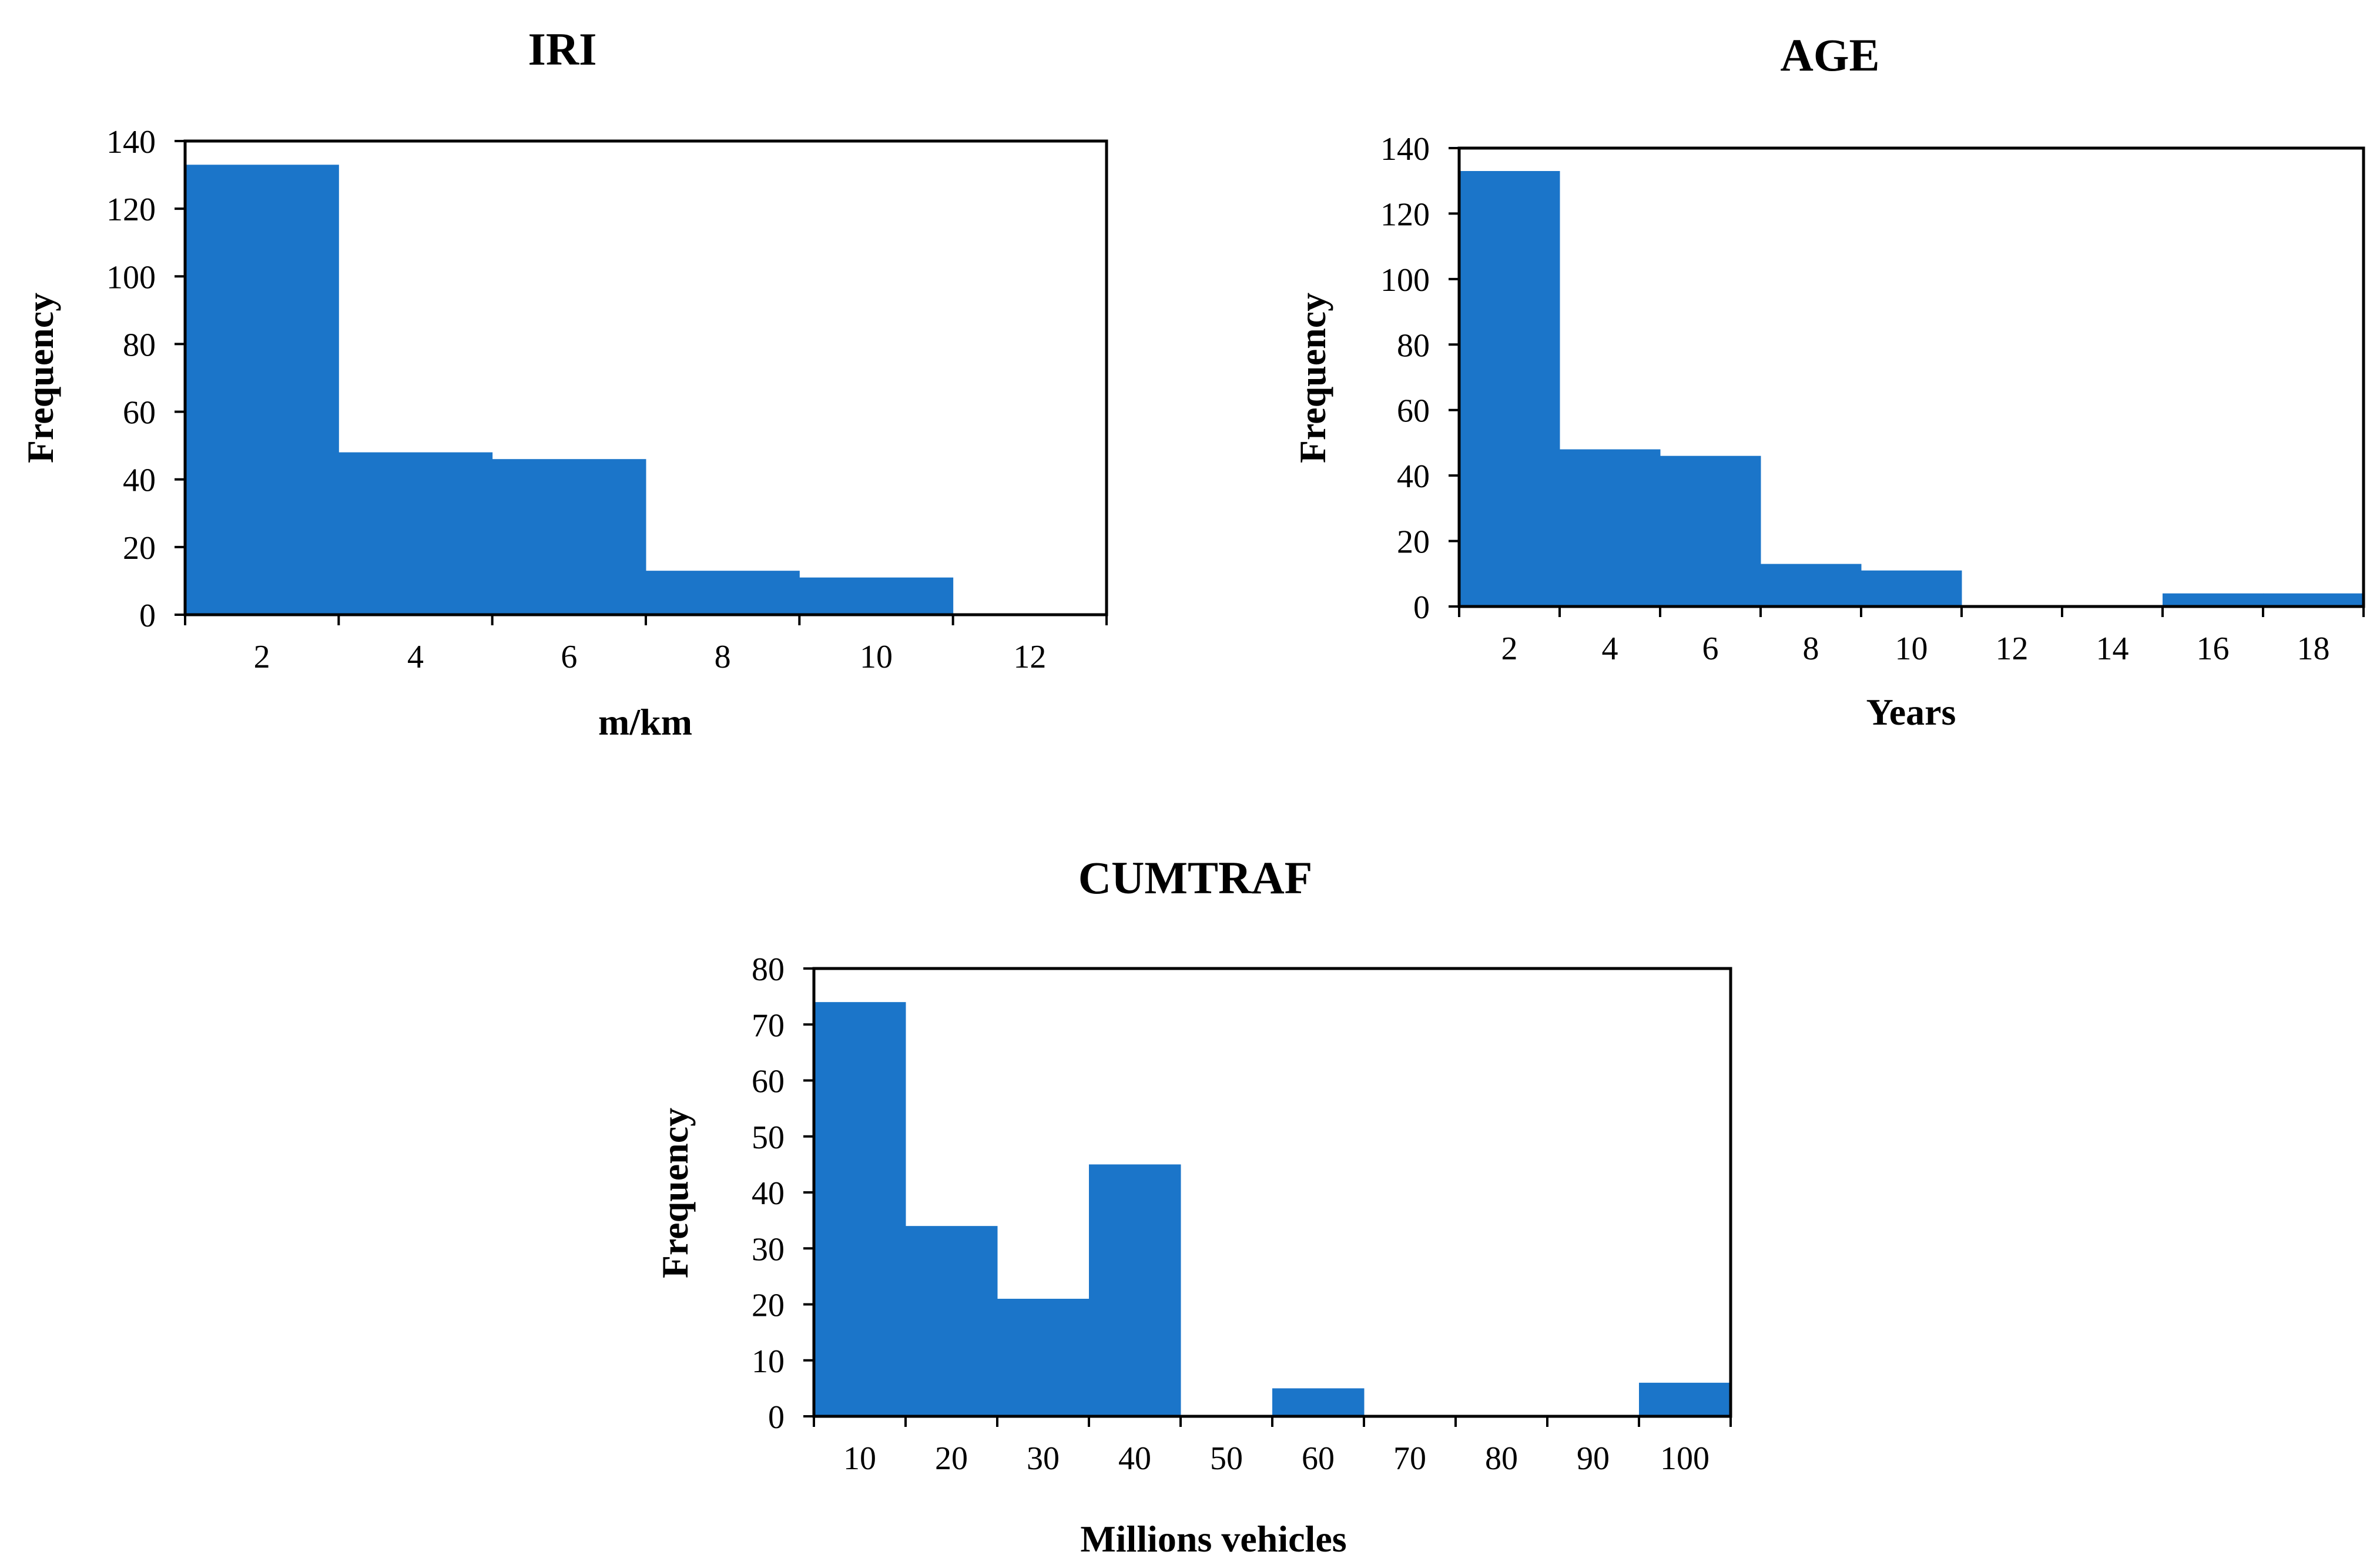  I want to click on x-tick-label: 100, so click(1685, 1458).